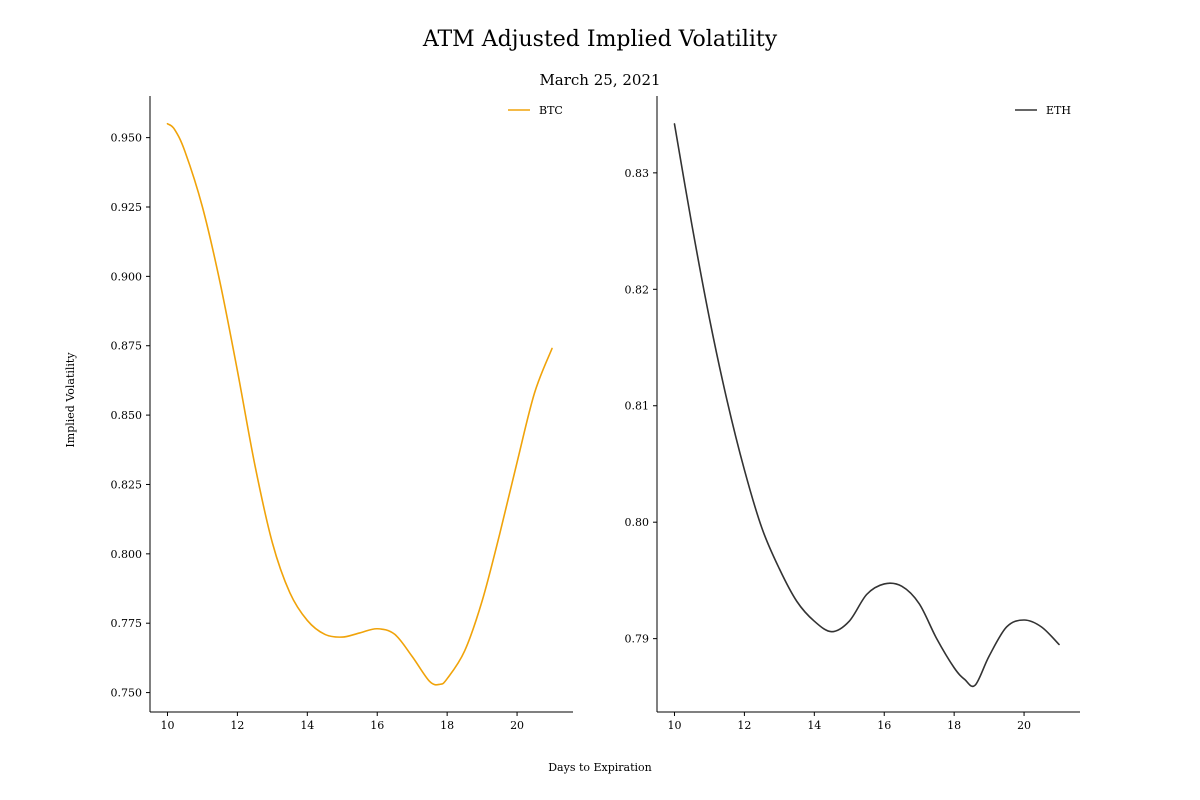 The height and width of the screenshot is (800, 1200). Describe the element at coordinates (127, 138) in the screenshot. I see `btc-y-tick-label: 0.950` at that location.